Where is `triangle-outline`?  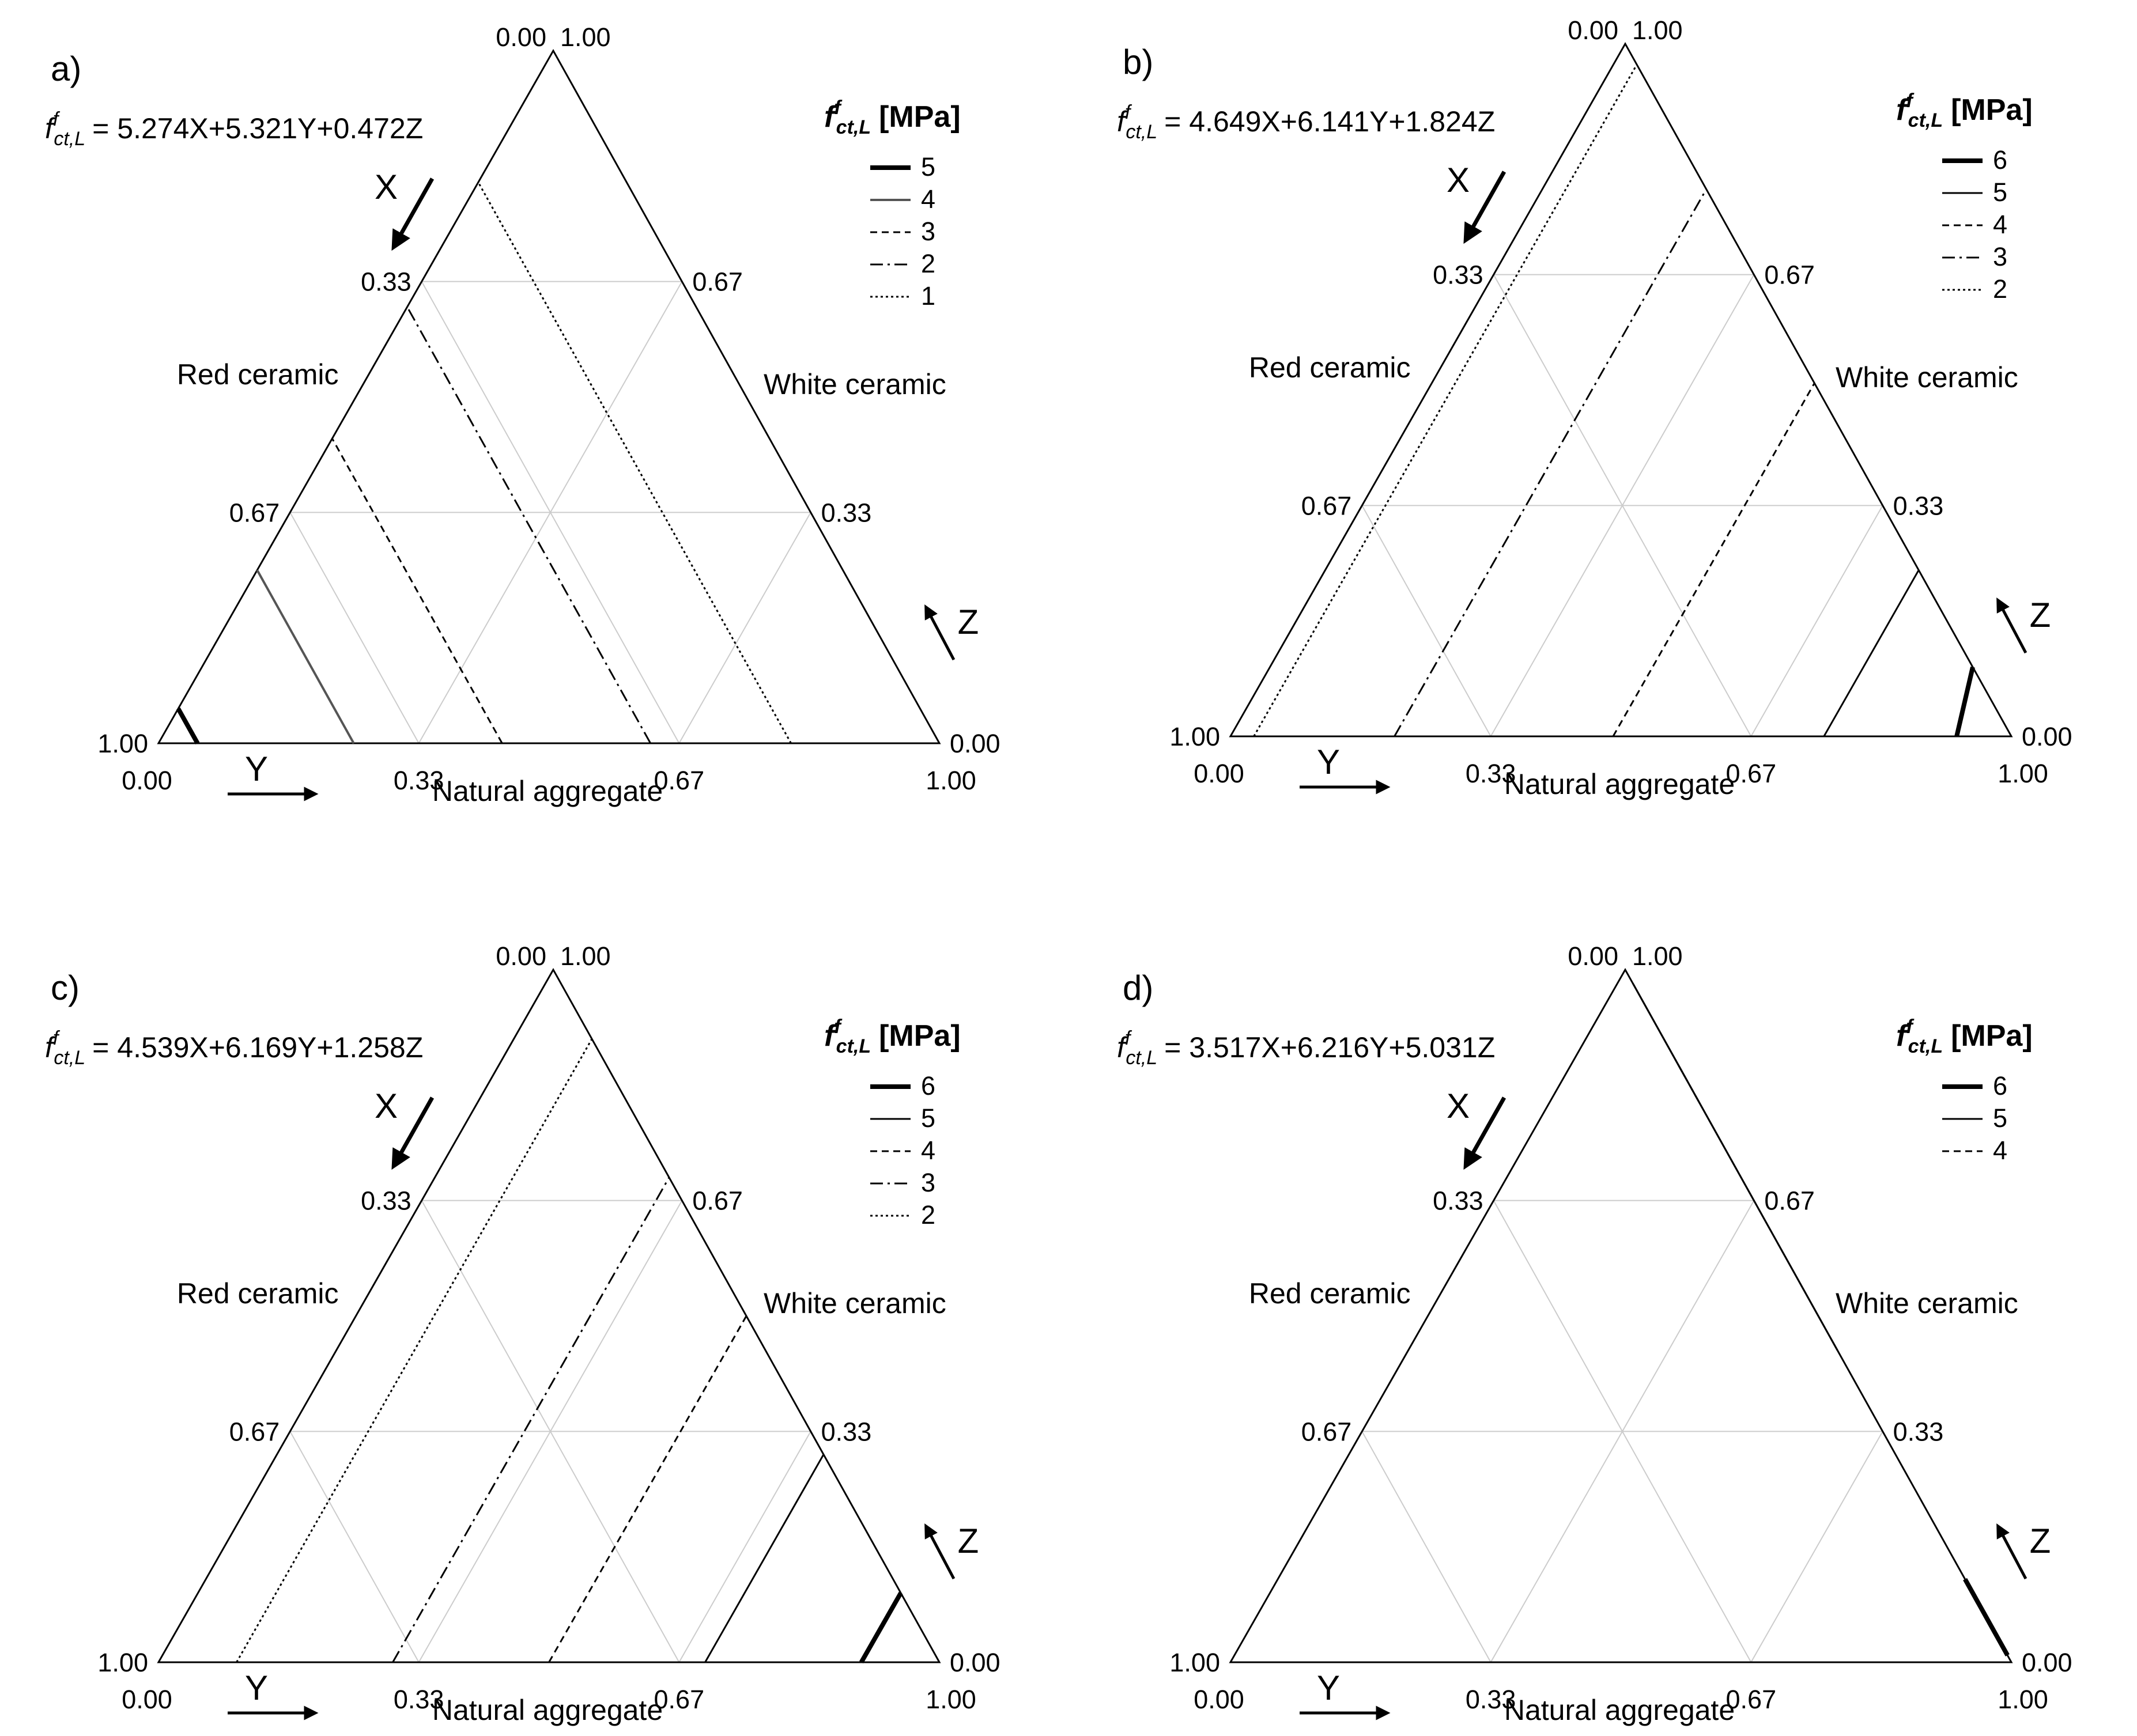
triangle-outline is located at coordinates (1621, 389).